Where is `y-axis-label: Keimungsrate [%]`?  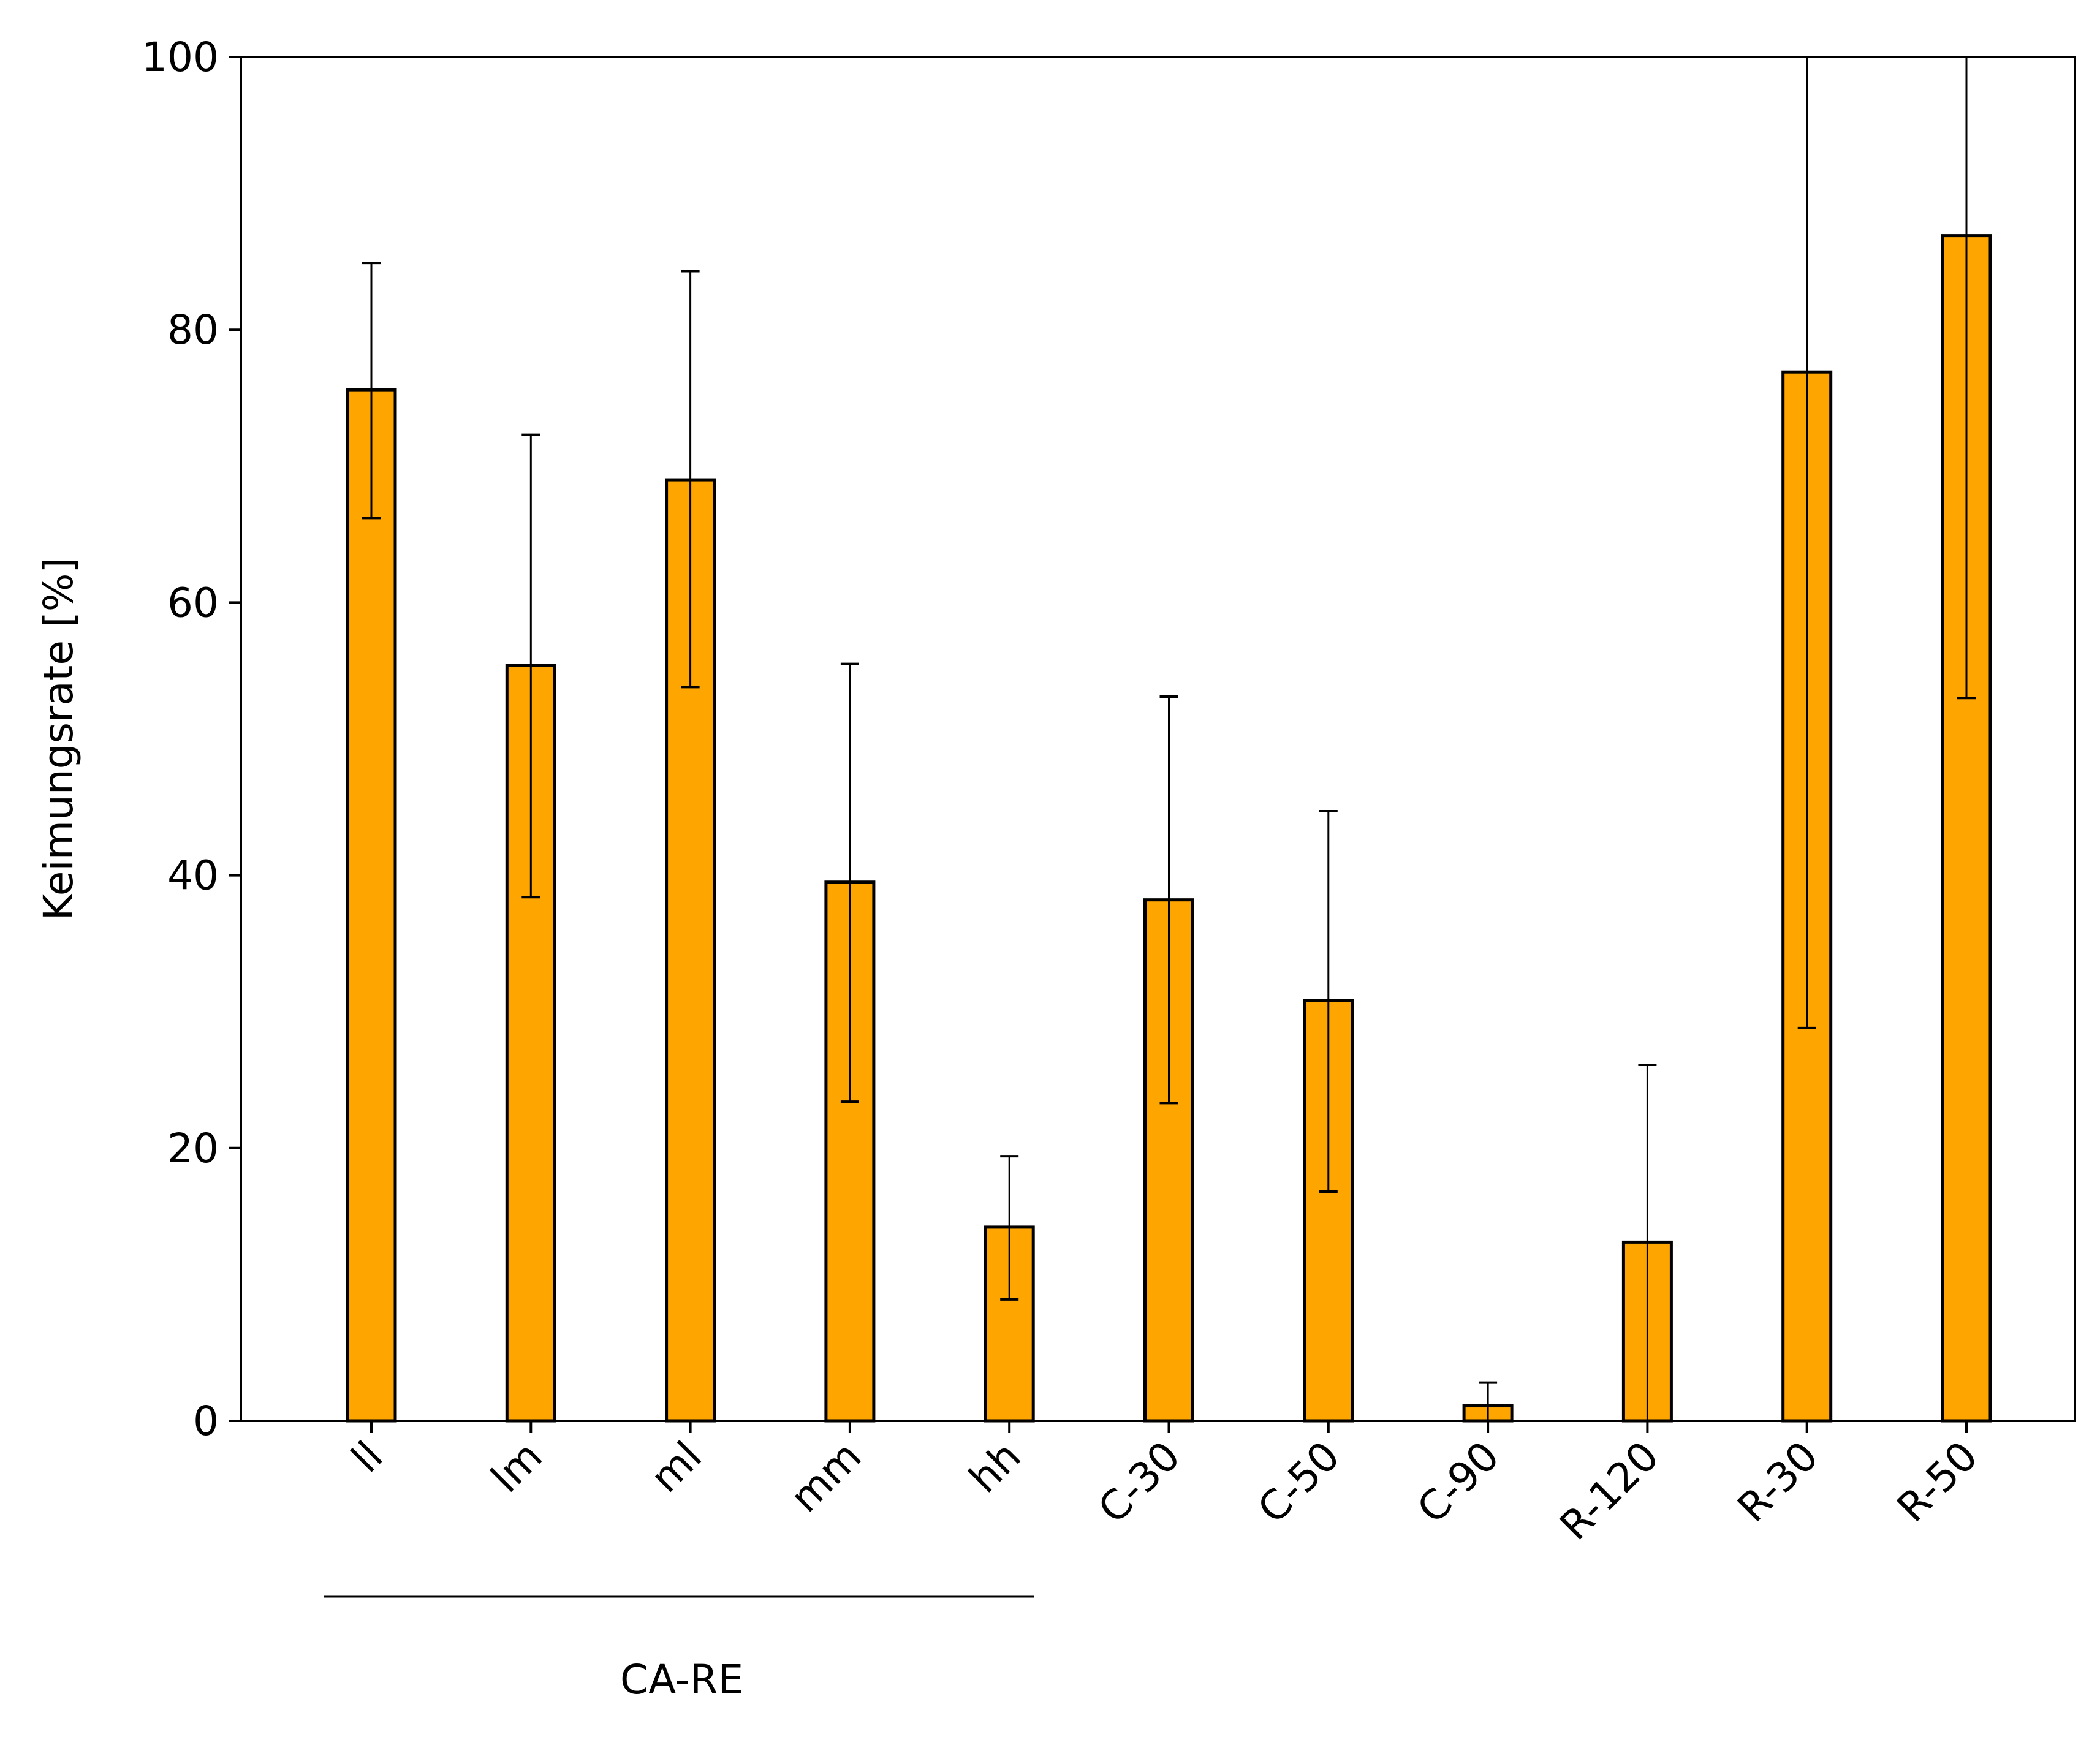
y-axis-label: Keimungsrate [%] is located at coordinates (58, 739).